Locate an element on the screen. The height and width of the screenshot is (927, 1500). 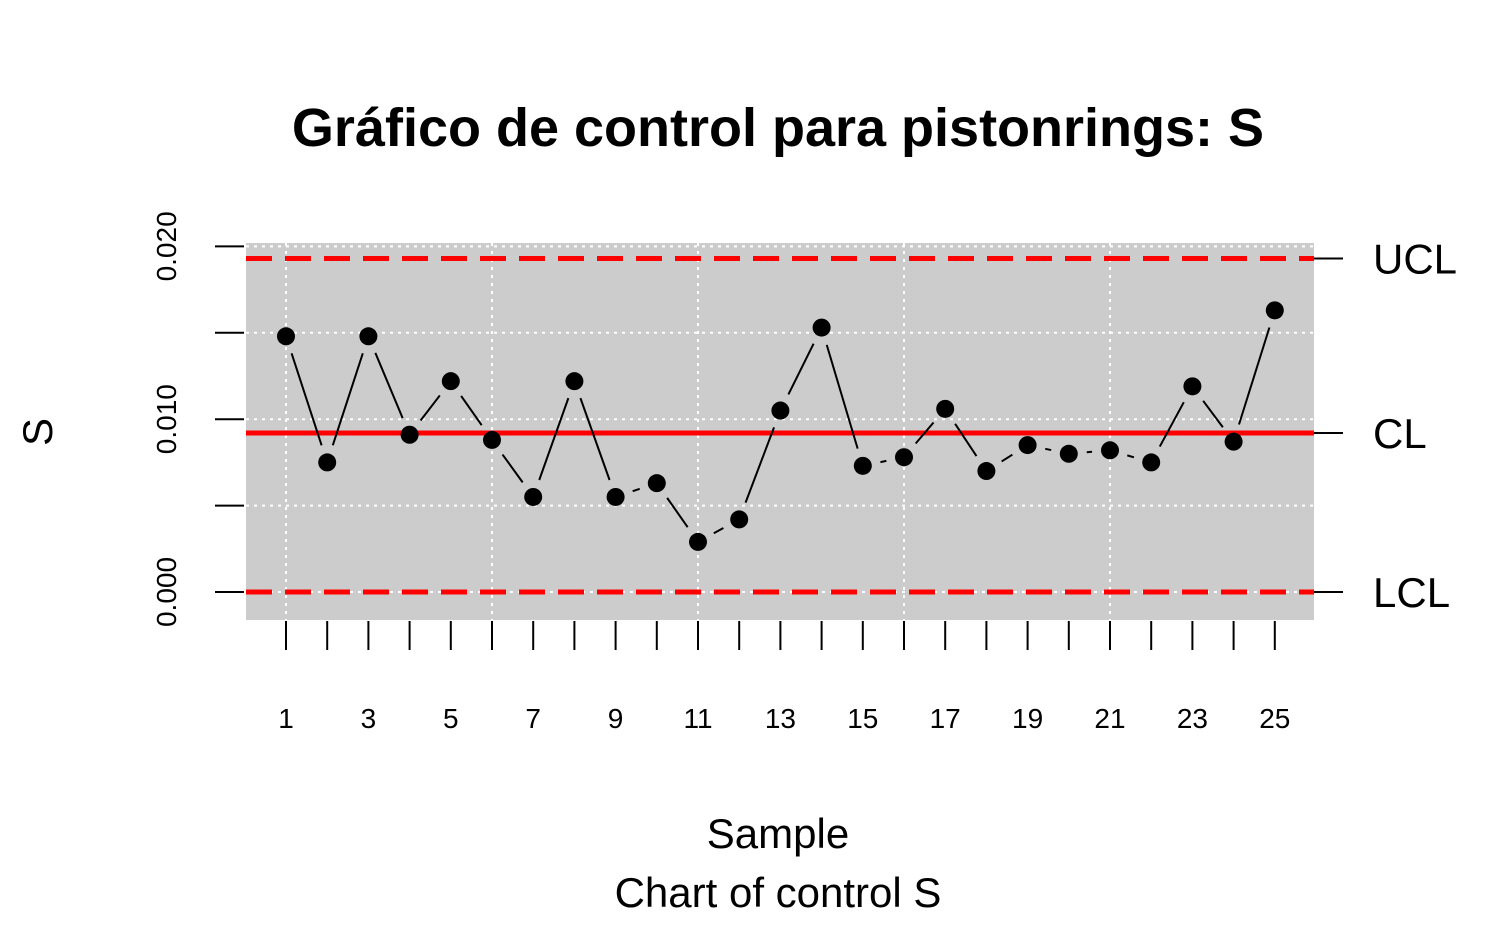
y-tick-label: 0.000 is located at coordinates (166, 592).